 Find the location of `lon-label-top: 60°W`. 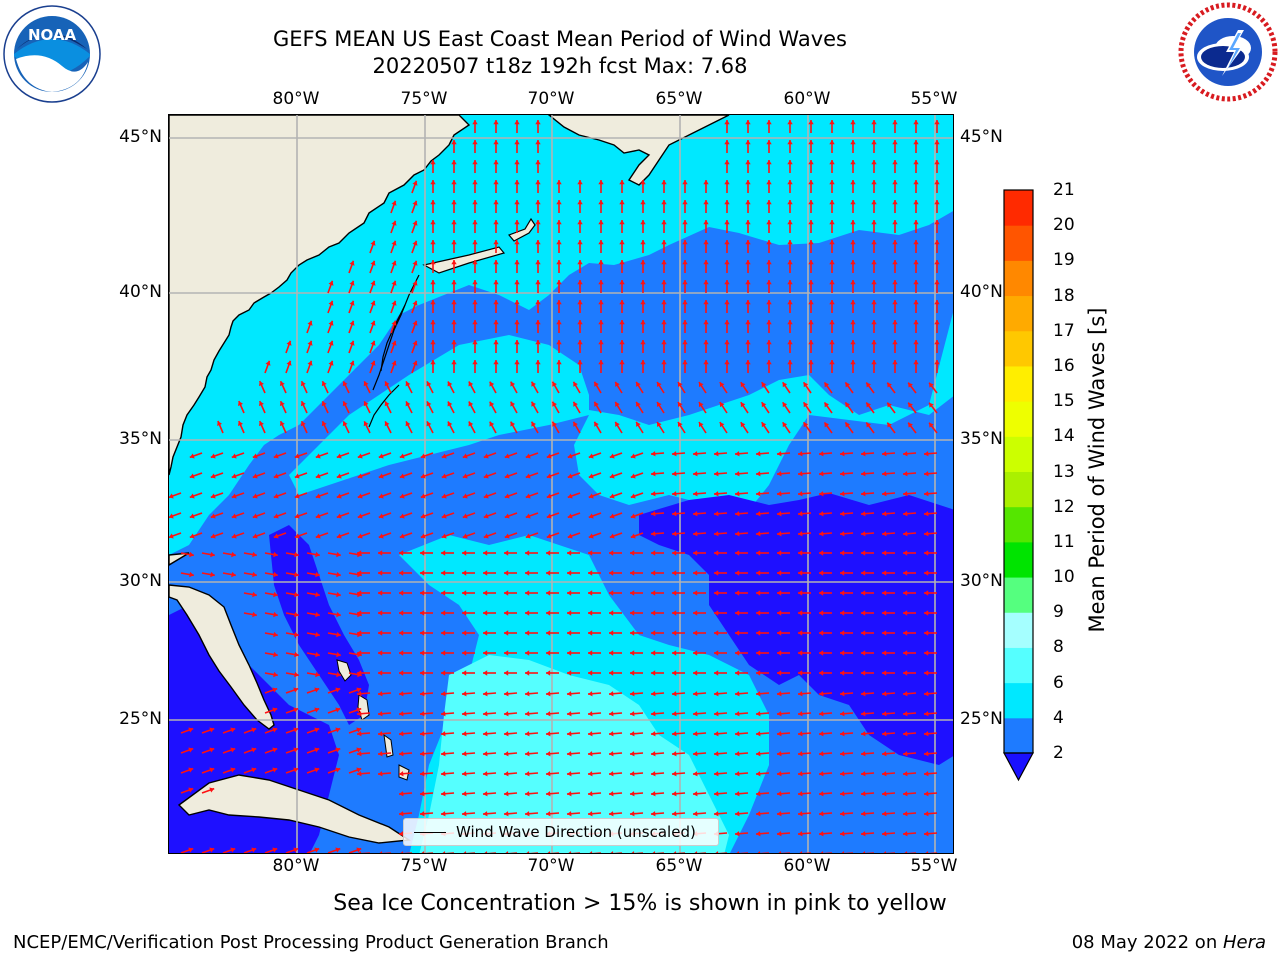

lon-label-top: 60°W is located at coordinates (807, 99).